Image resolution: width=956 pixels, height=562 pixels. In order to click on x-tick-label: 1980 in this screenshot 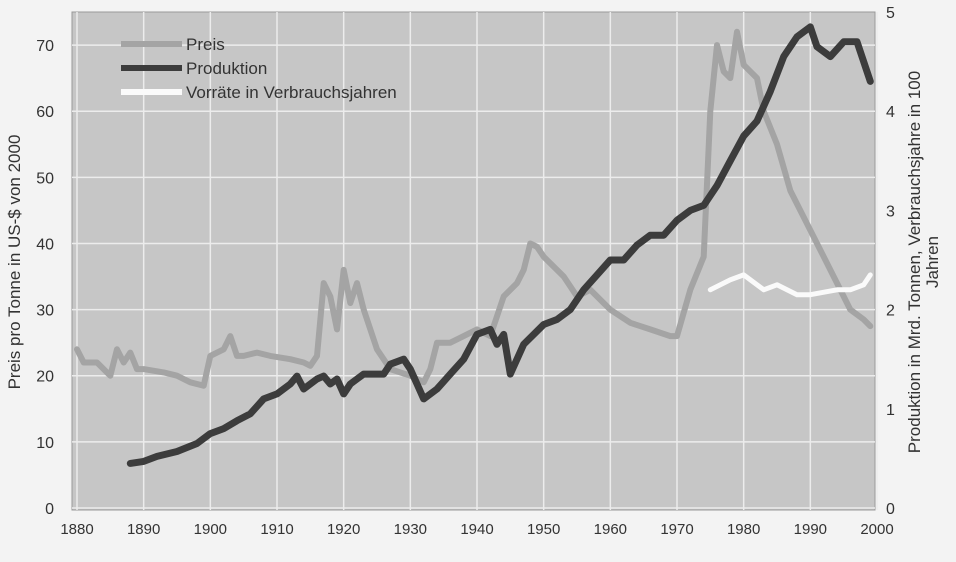, I will do `click(743, 529)`.